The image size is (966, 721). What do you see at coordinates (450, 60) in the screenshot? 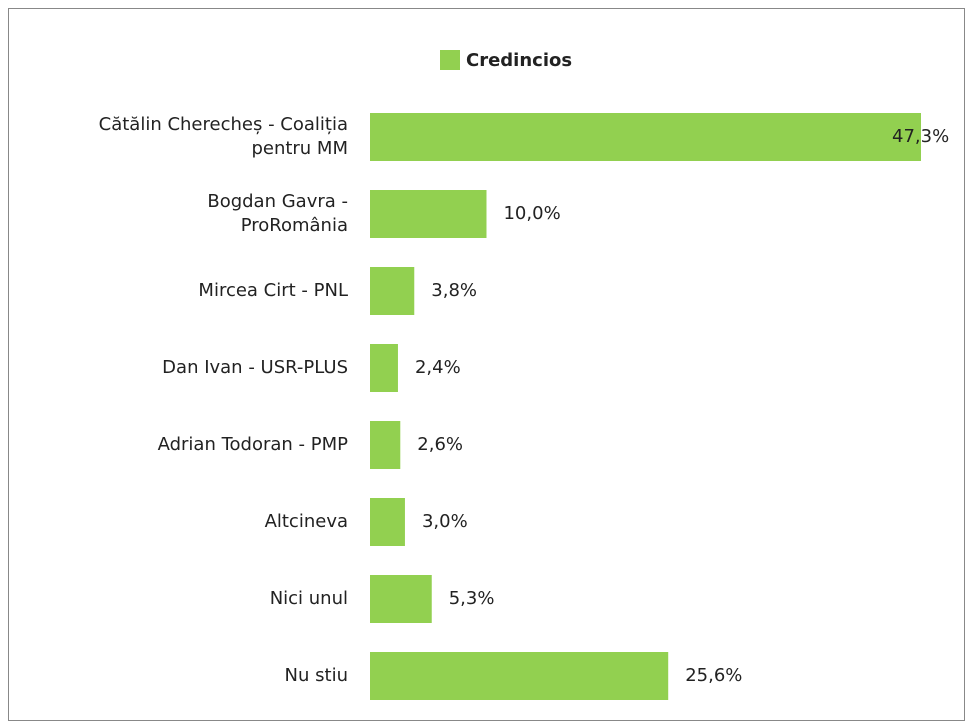
I see `legend-swatch` at bounding box center [450, 60].